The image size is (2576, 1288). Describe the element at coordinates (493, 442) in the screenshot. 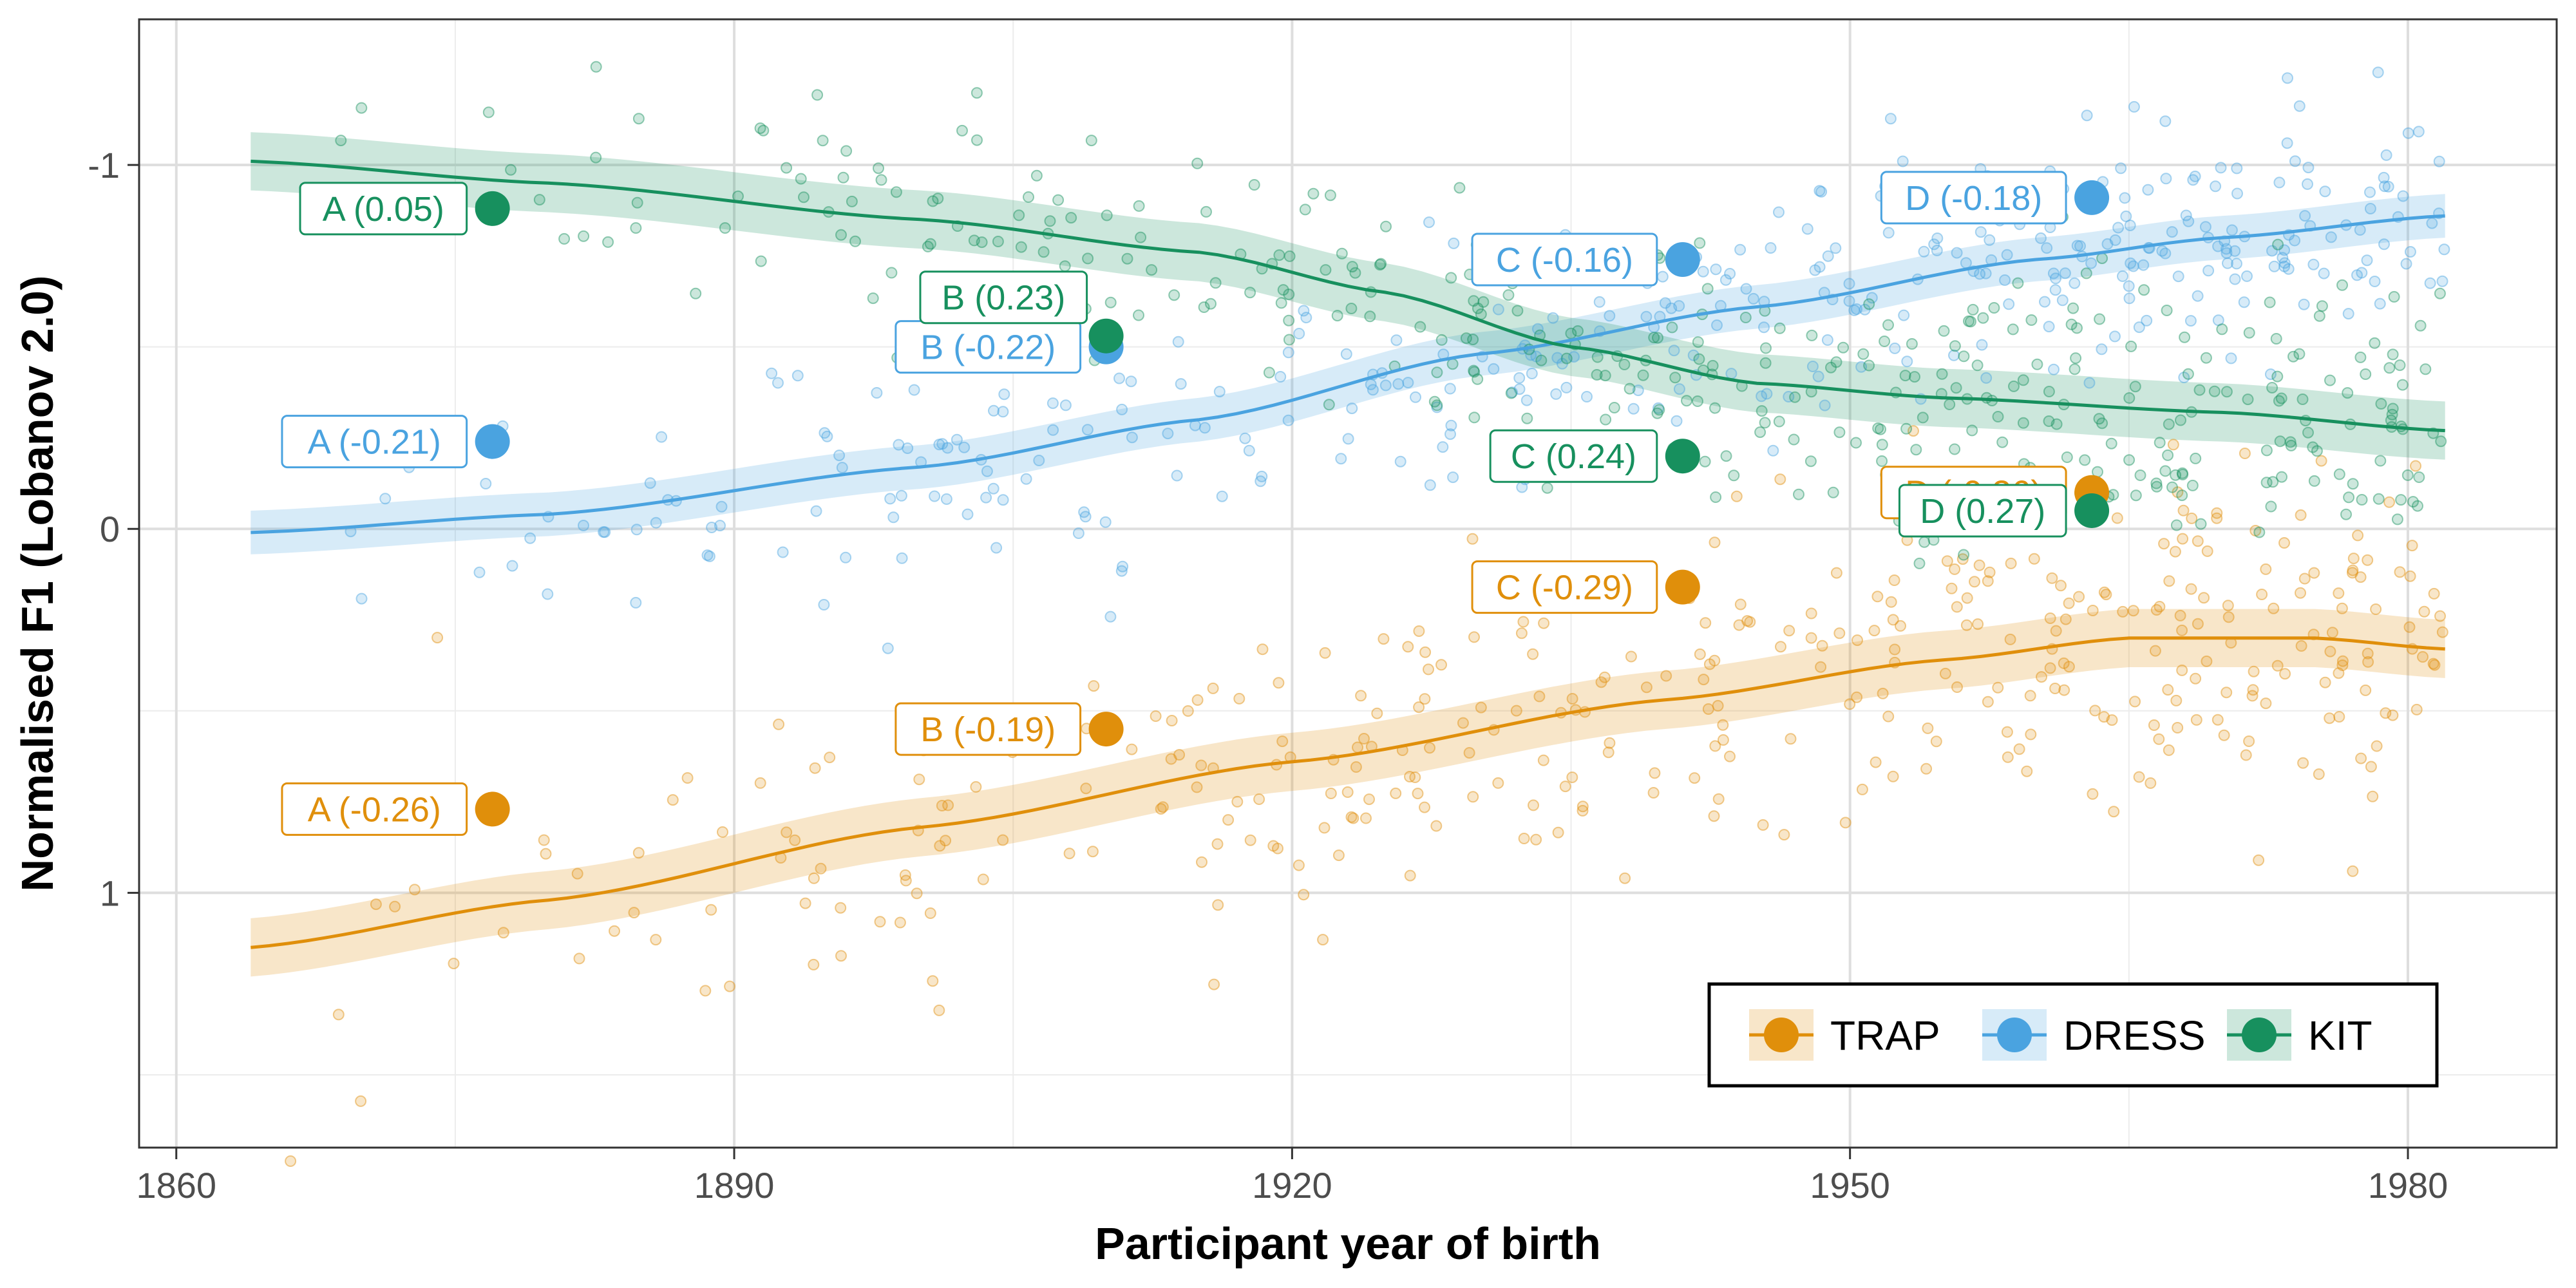

I see `labelled-point-dress` at that location.